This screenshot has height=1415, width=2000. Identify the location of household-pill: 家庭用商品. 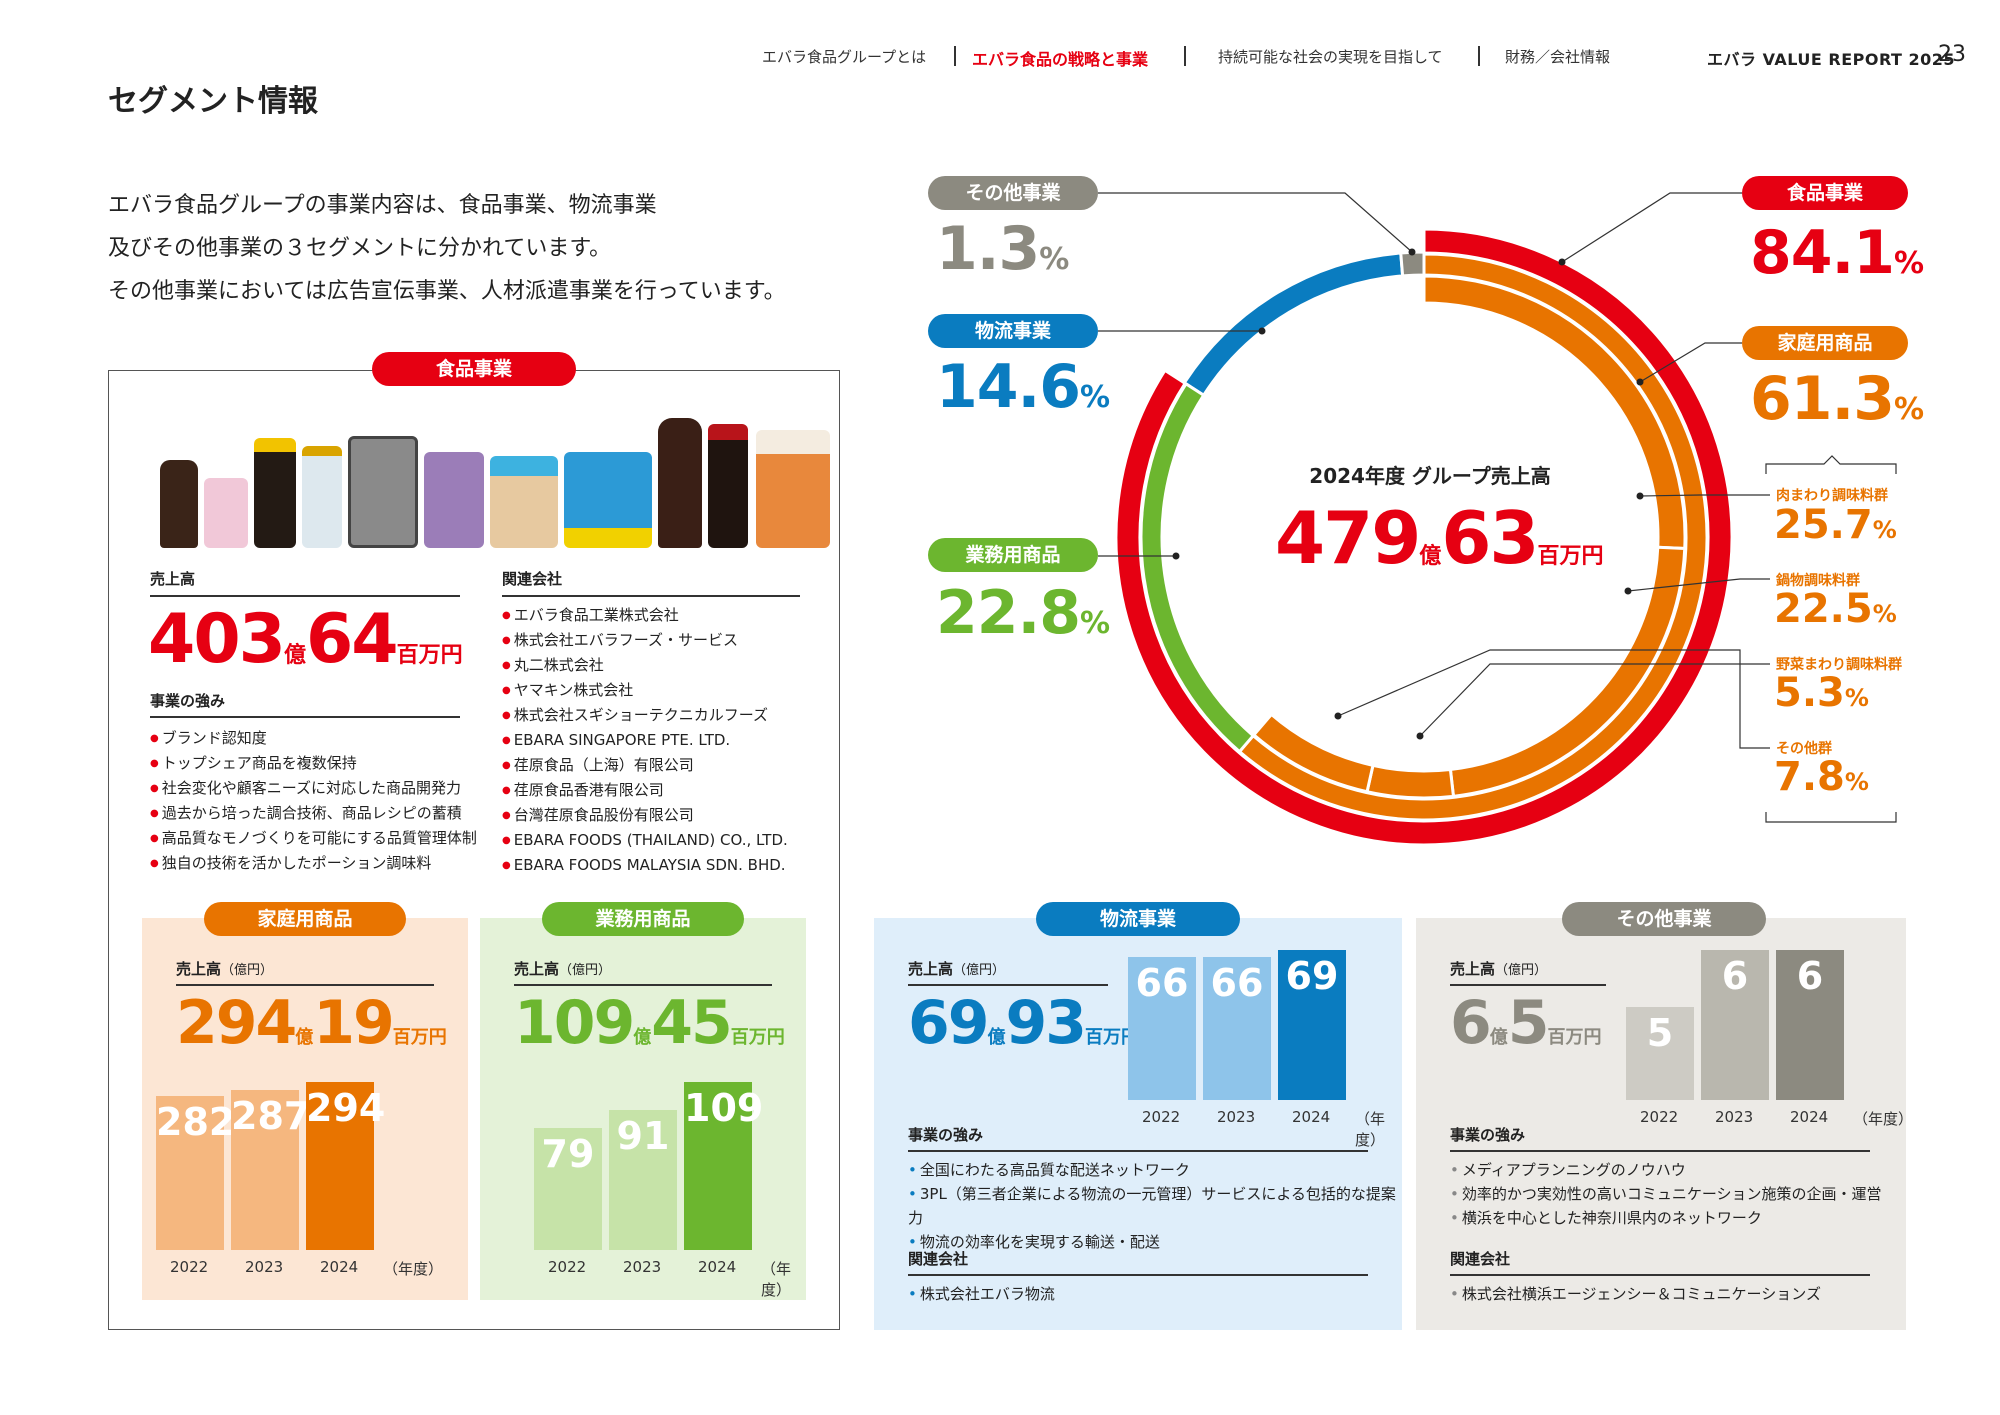
(305, 919).